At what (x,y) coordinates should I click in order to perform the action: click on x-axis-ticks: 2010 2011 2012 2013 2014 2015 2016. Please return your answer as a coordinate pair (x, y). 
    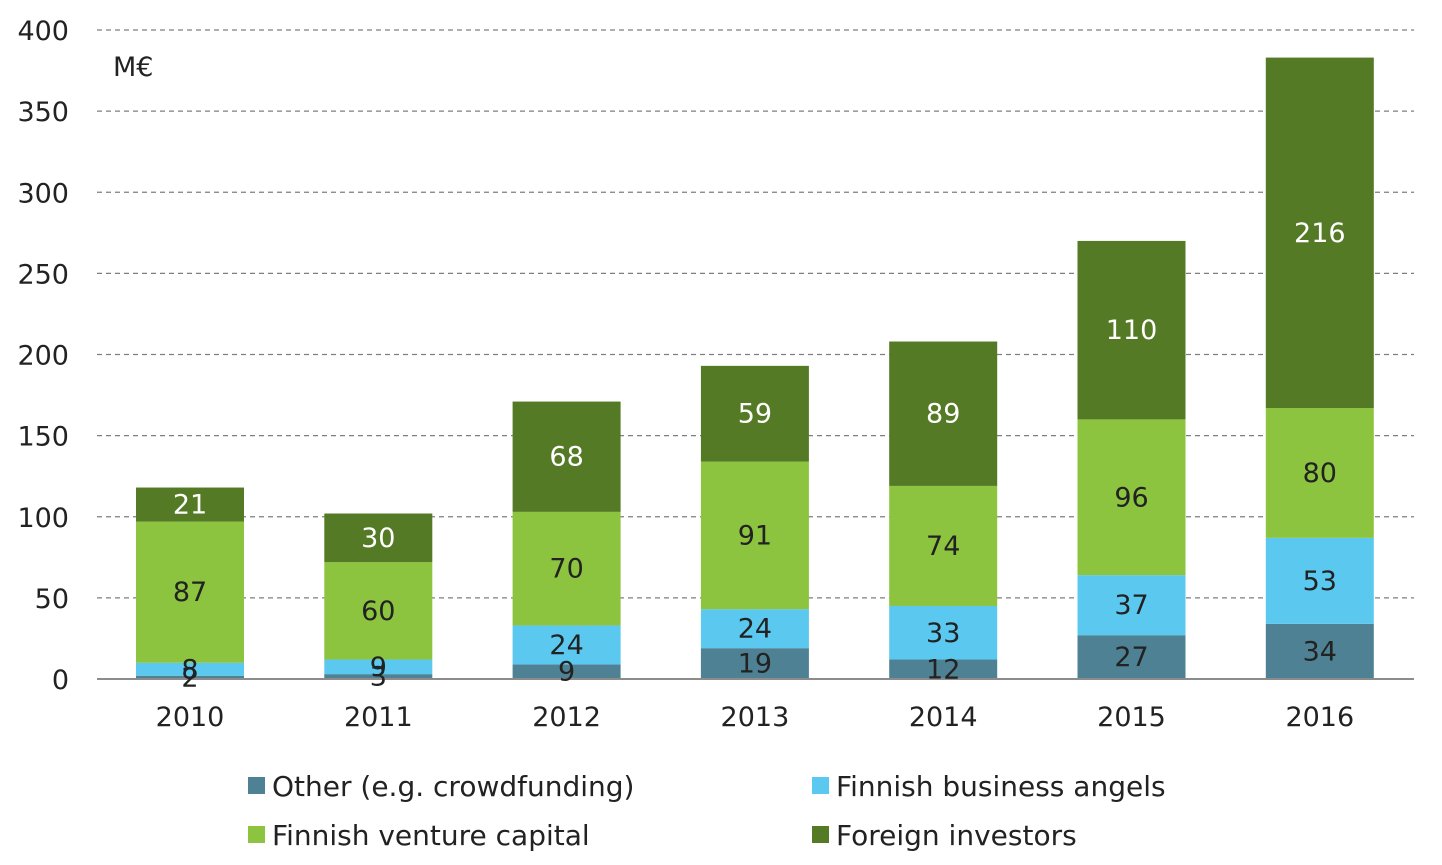
    Looking at the image, I should click on (755, 717).